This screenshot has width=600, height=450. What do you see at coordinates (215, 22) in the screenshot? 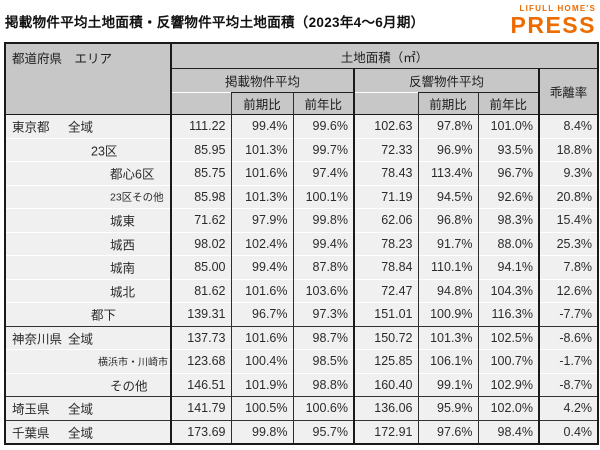
I see `page-title: 掲載物件平均土地面積・反響物件平均土地面積（2023年4～6月期）` at bounding box center [215, 22].